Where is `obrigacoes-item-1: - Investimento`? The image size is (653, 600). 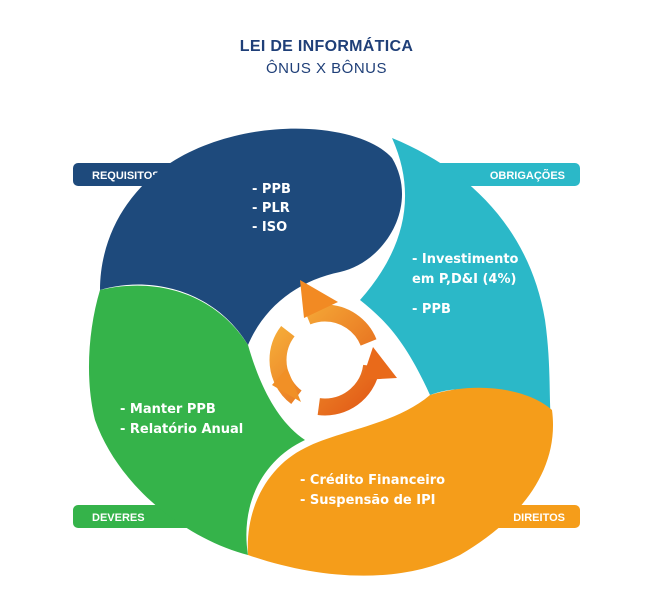
obrigacoes-item-1: - Investimento is located at coordinates (465, 259).